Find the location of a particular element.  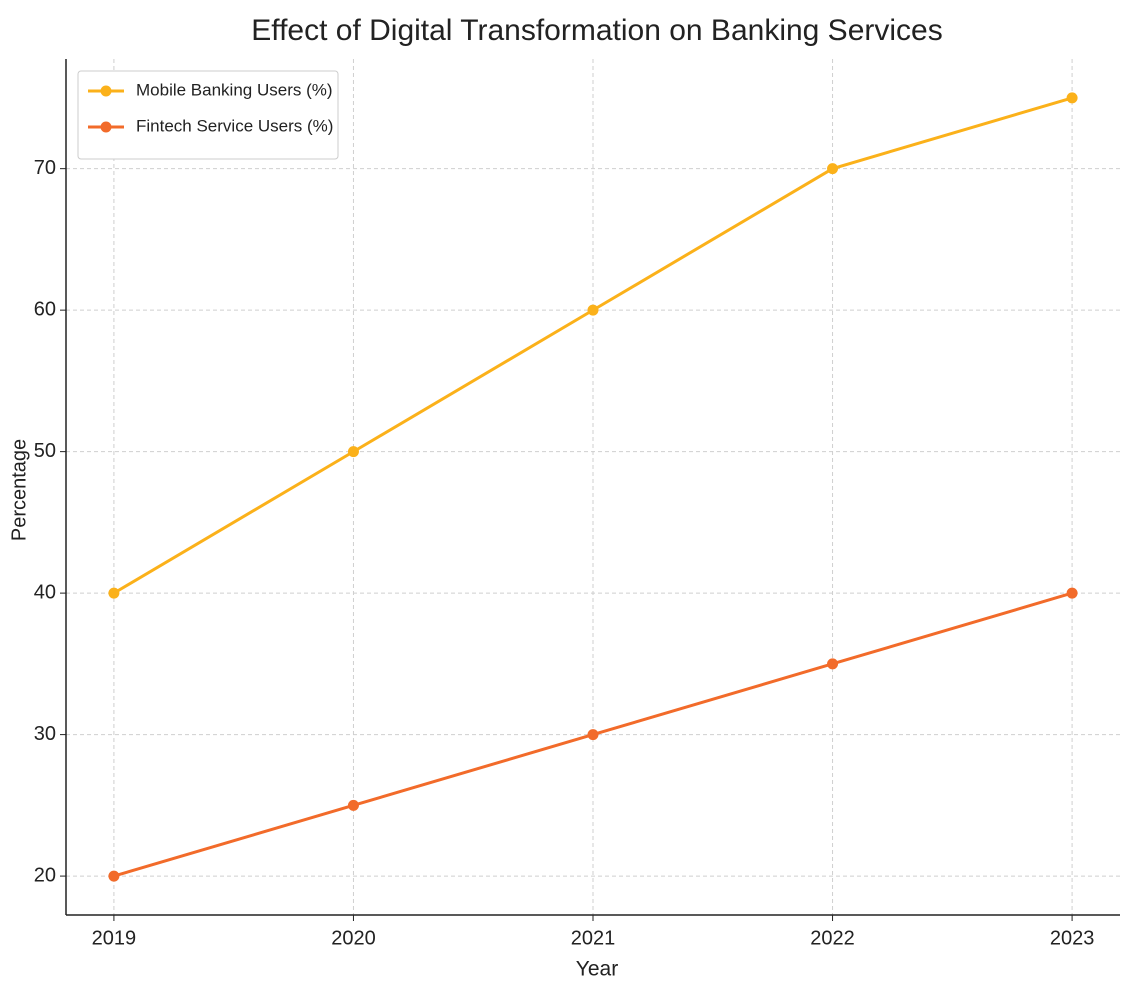

y-tick-label: 70 is located at coordinates (45, 168).